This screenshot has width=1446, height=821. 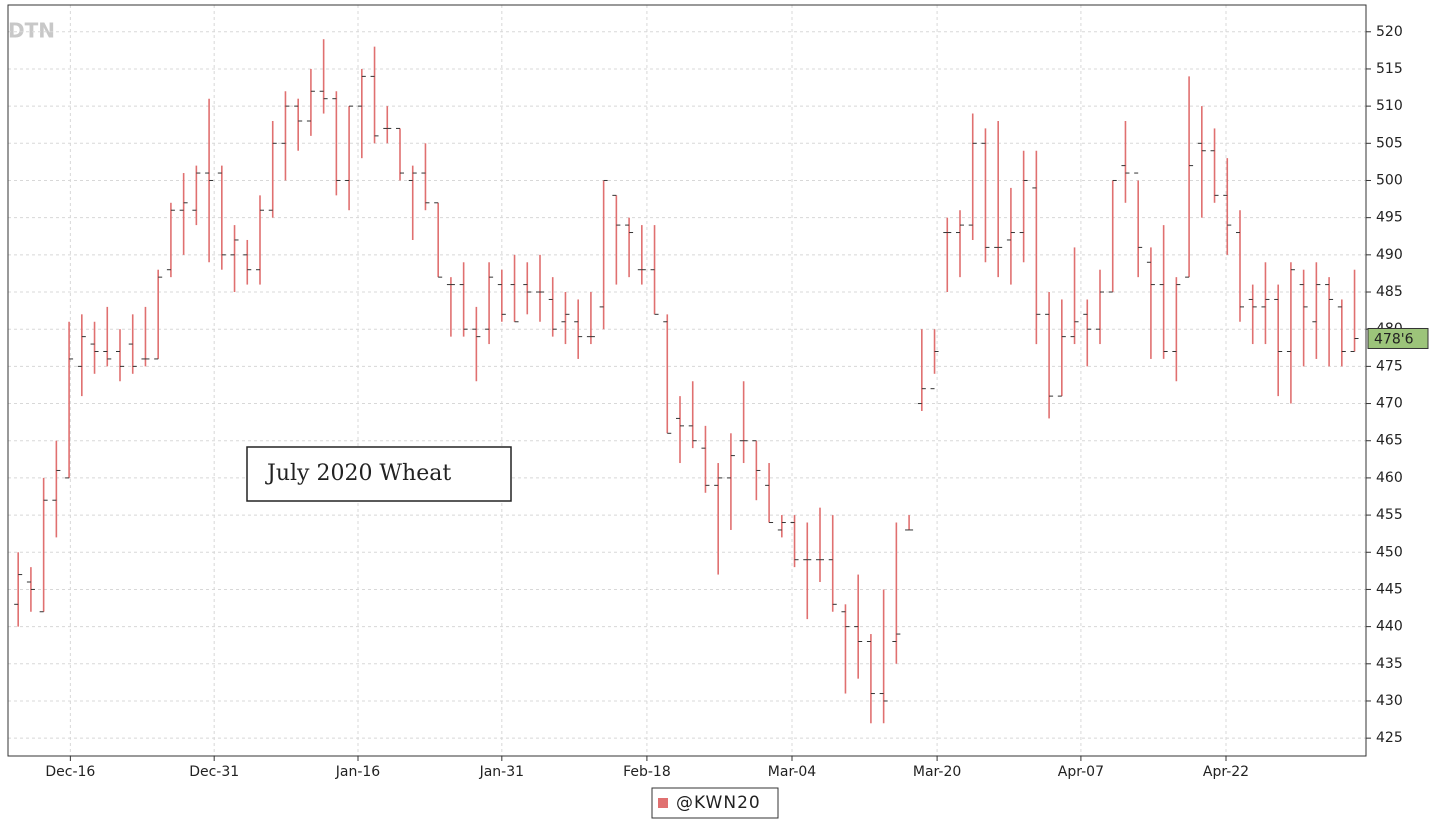 I want to click on logo: DTN, so click(x=31, y=31).